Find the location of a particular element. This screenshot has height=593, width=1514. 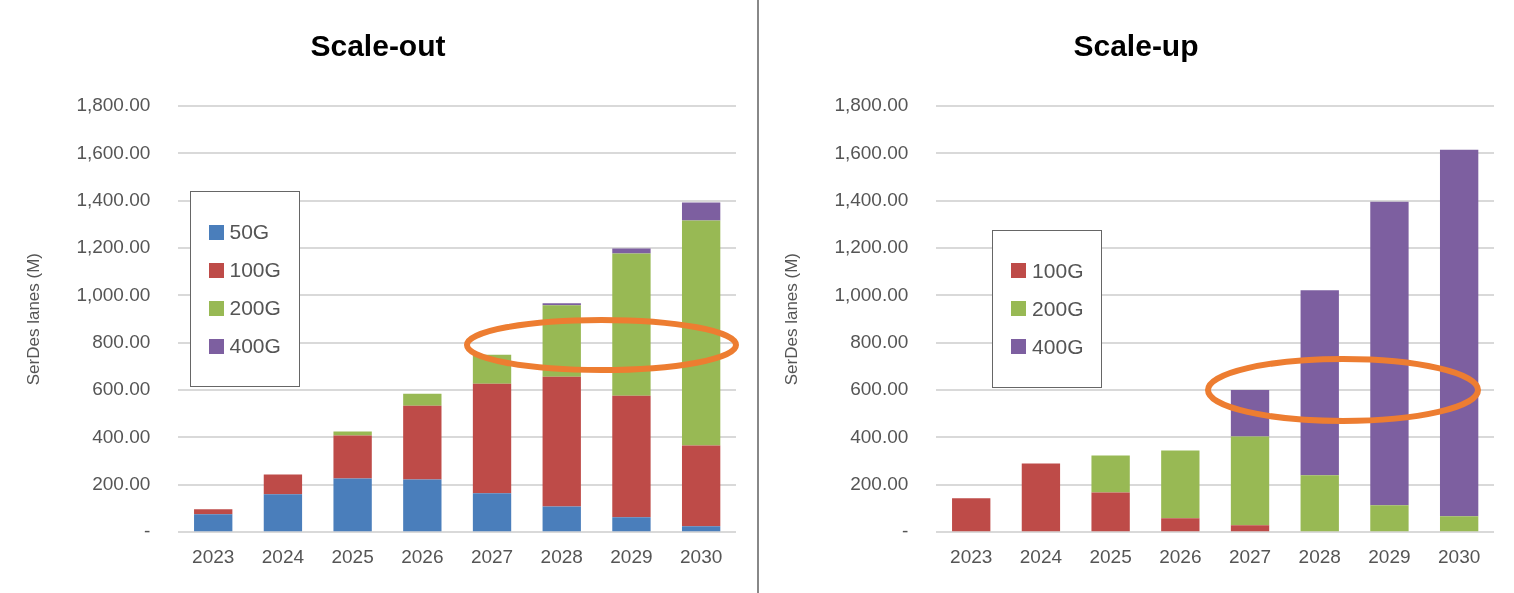

chart-title: Scale-out is located at coordinates (378, 46).